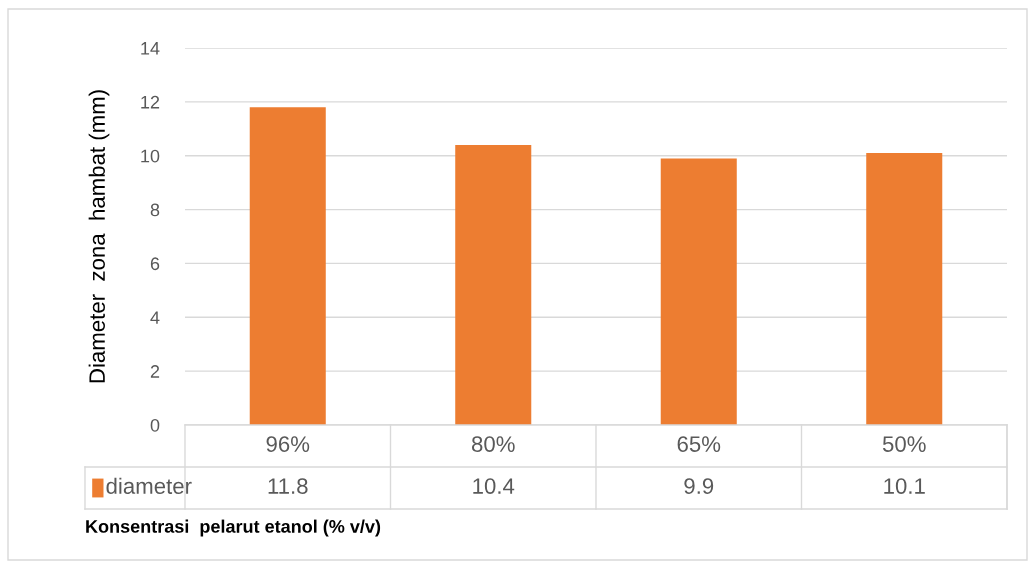  I want to click on data-label: 11.8, so click(288, 486).